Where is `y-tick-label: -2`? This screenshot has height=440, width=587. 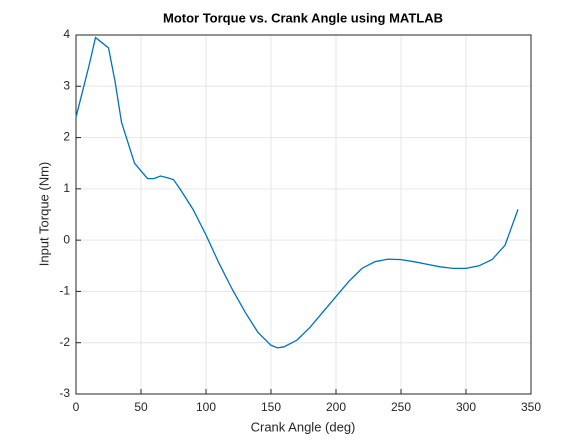 y-tick-label: -2 is located at coordinates (64, 342).